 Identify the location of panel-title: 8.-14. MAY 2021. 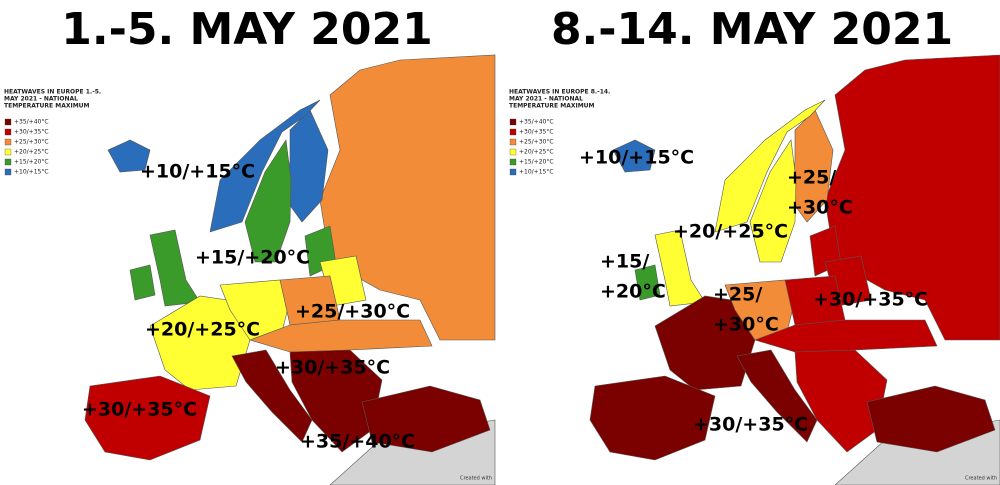
(752, 29).